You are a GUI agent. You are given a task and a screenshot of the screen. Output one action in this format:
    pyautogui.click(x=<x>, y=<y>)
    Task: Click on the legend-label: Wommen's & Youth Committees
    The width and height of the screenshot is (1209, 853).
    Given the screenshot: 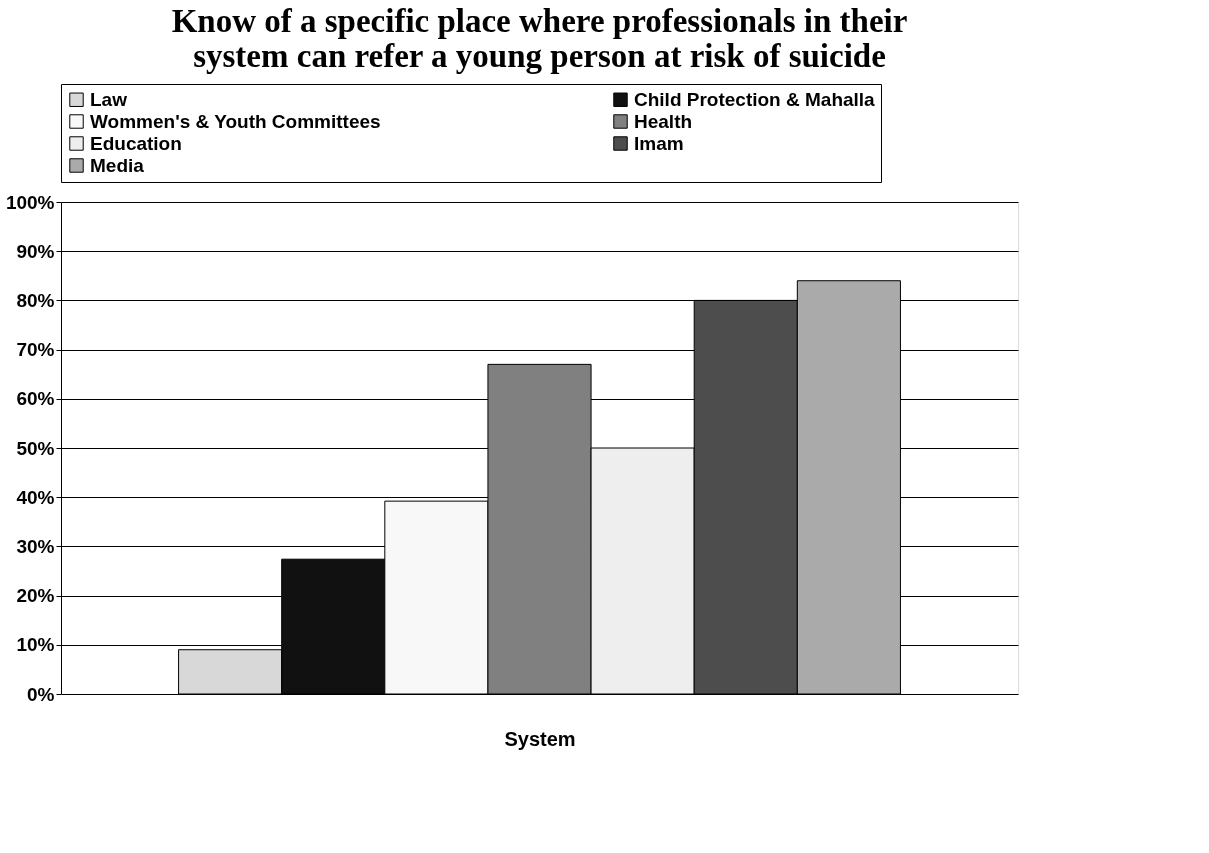 What is the action you would take?
    pyautogui.click(x=235, y=121)
    